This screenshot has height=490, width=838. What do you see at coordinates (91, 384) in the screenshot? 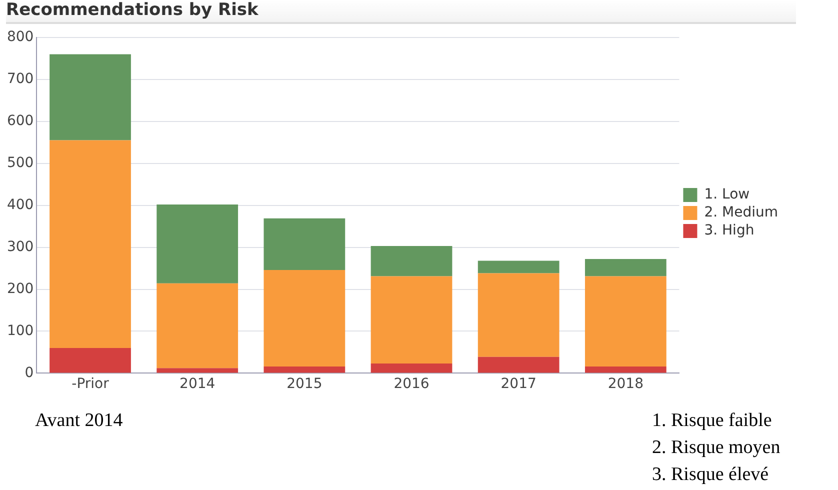
I see `x-tick-label: -Prior` at bounding box center [91, 384].